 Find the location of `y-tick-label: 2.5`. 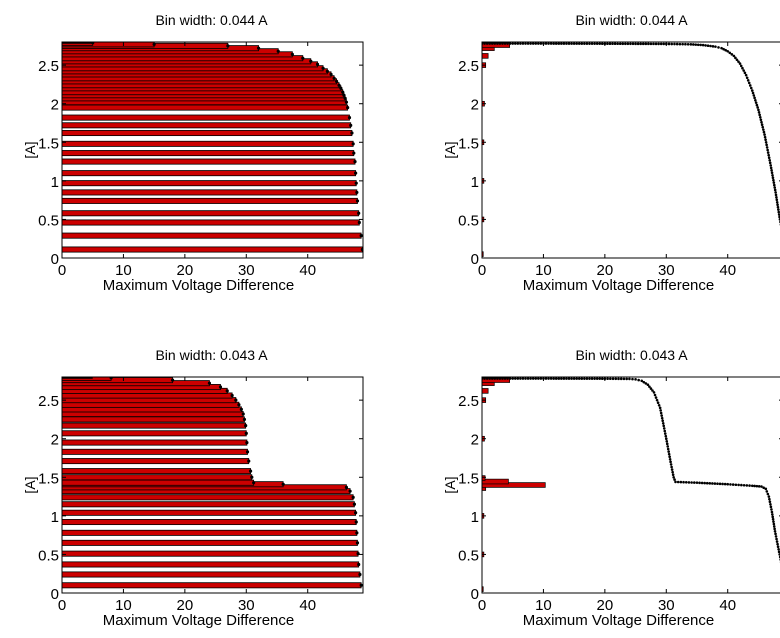

y-tick-label: 2.5 is located at coordinates (468, 401).